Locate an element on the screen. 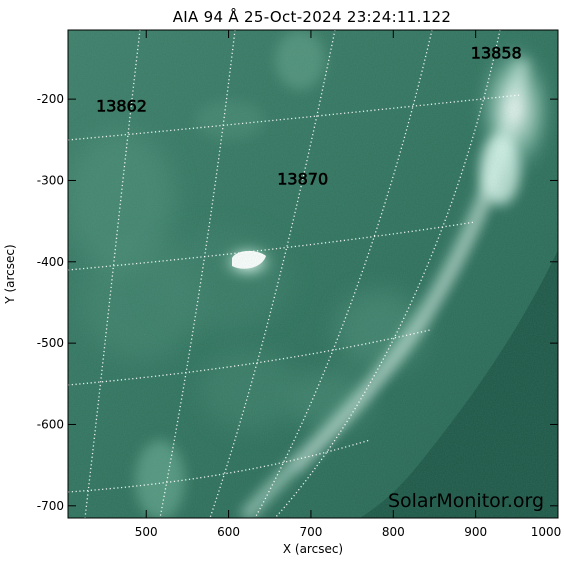 This screenshot has width=564, height=564. active-region-label: 13870 is located at coordinates (302, 179).